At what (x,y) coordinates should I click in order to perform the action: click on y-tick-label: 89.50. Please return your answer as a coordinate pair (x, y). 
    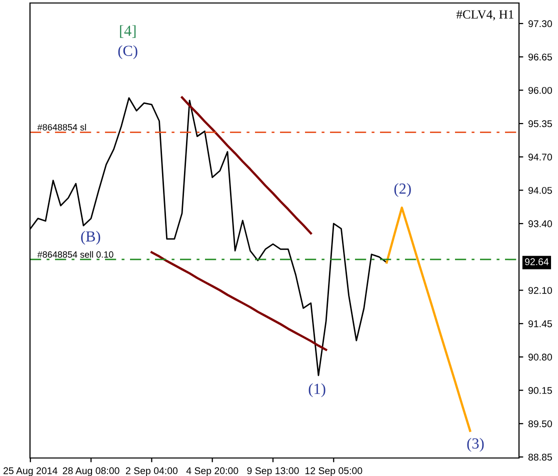
    Looking at the image, I should click on (540, 424).